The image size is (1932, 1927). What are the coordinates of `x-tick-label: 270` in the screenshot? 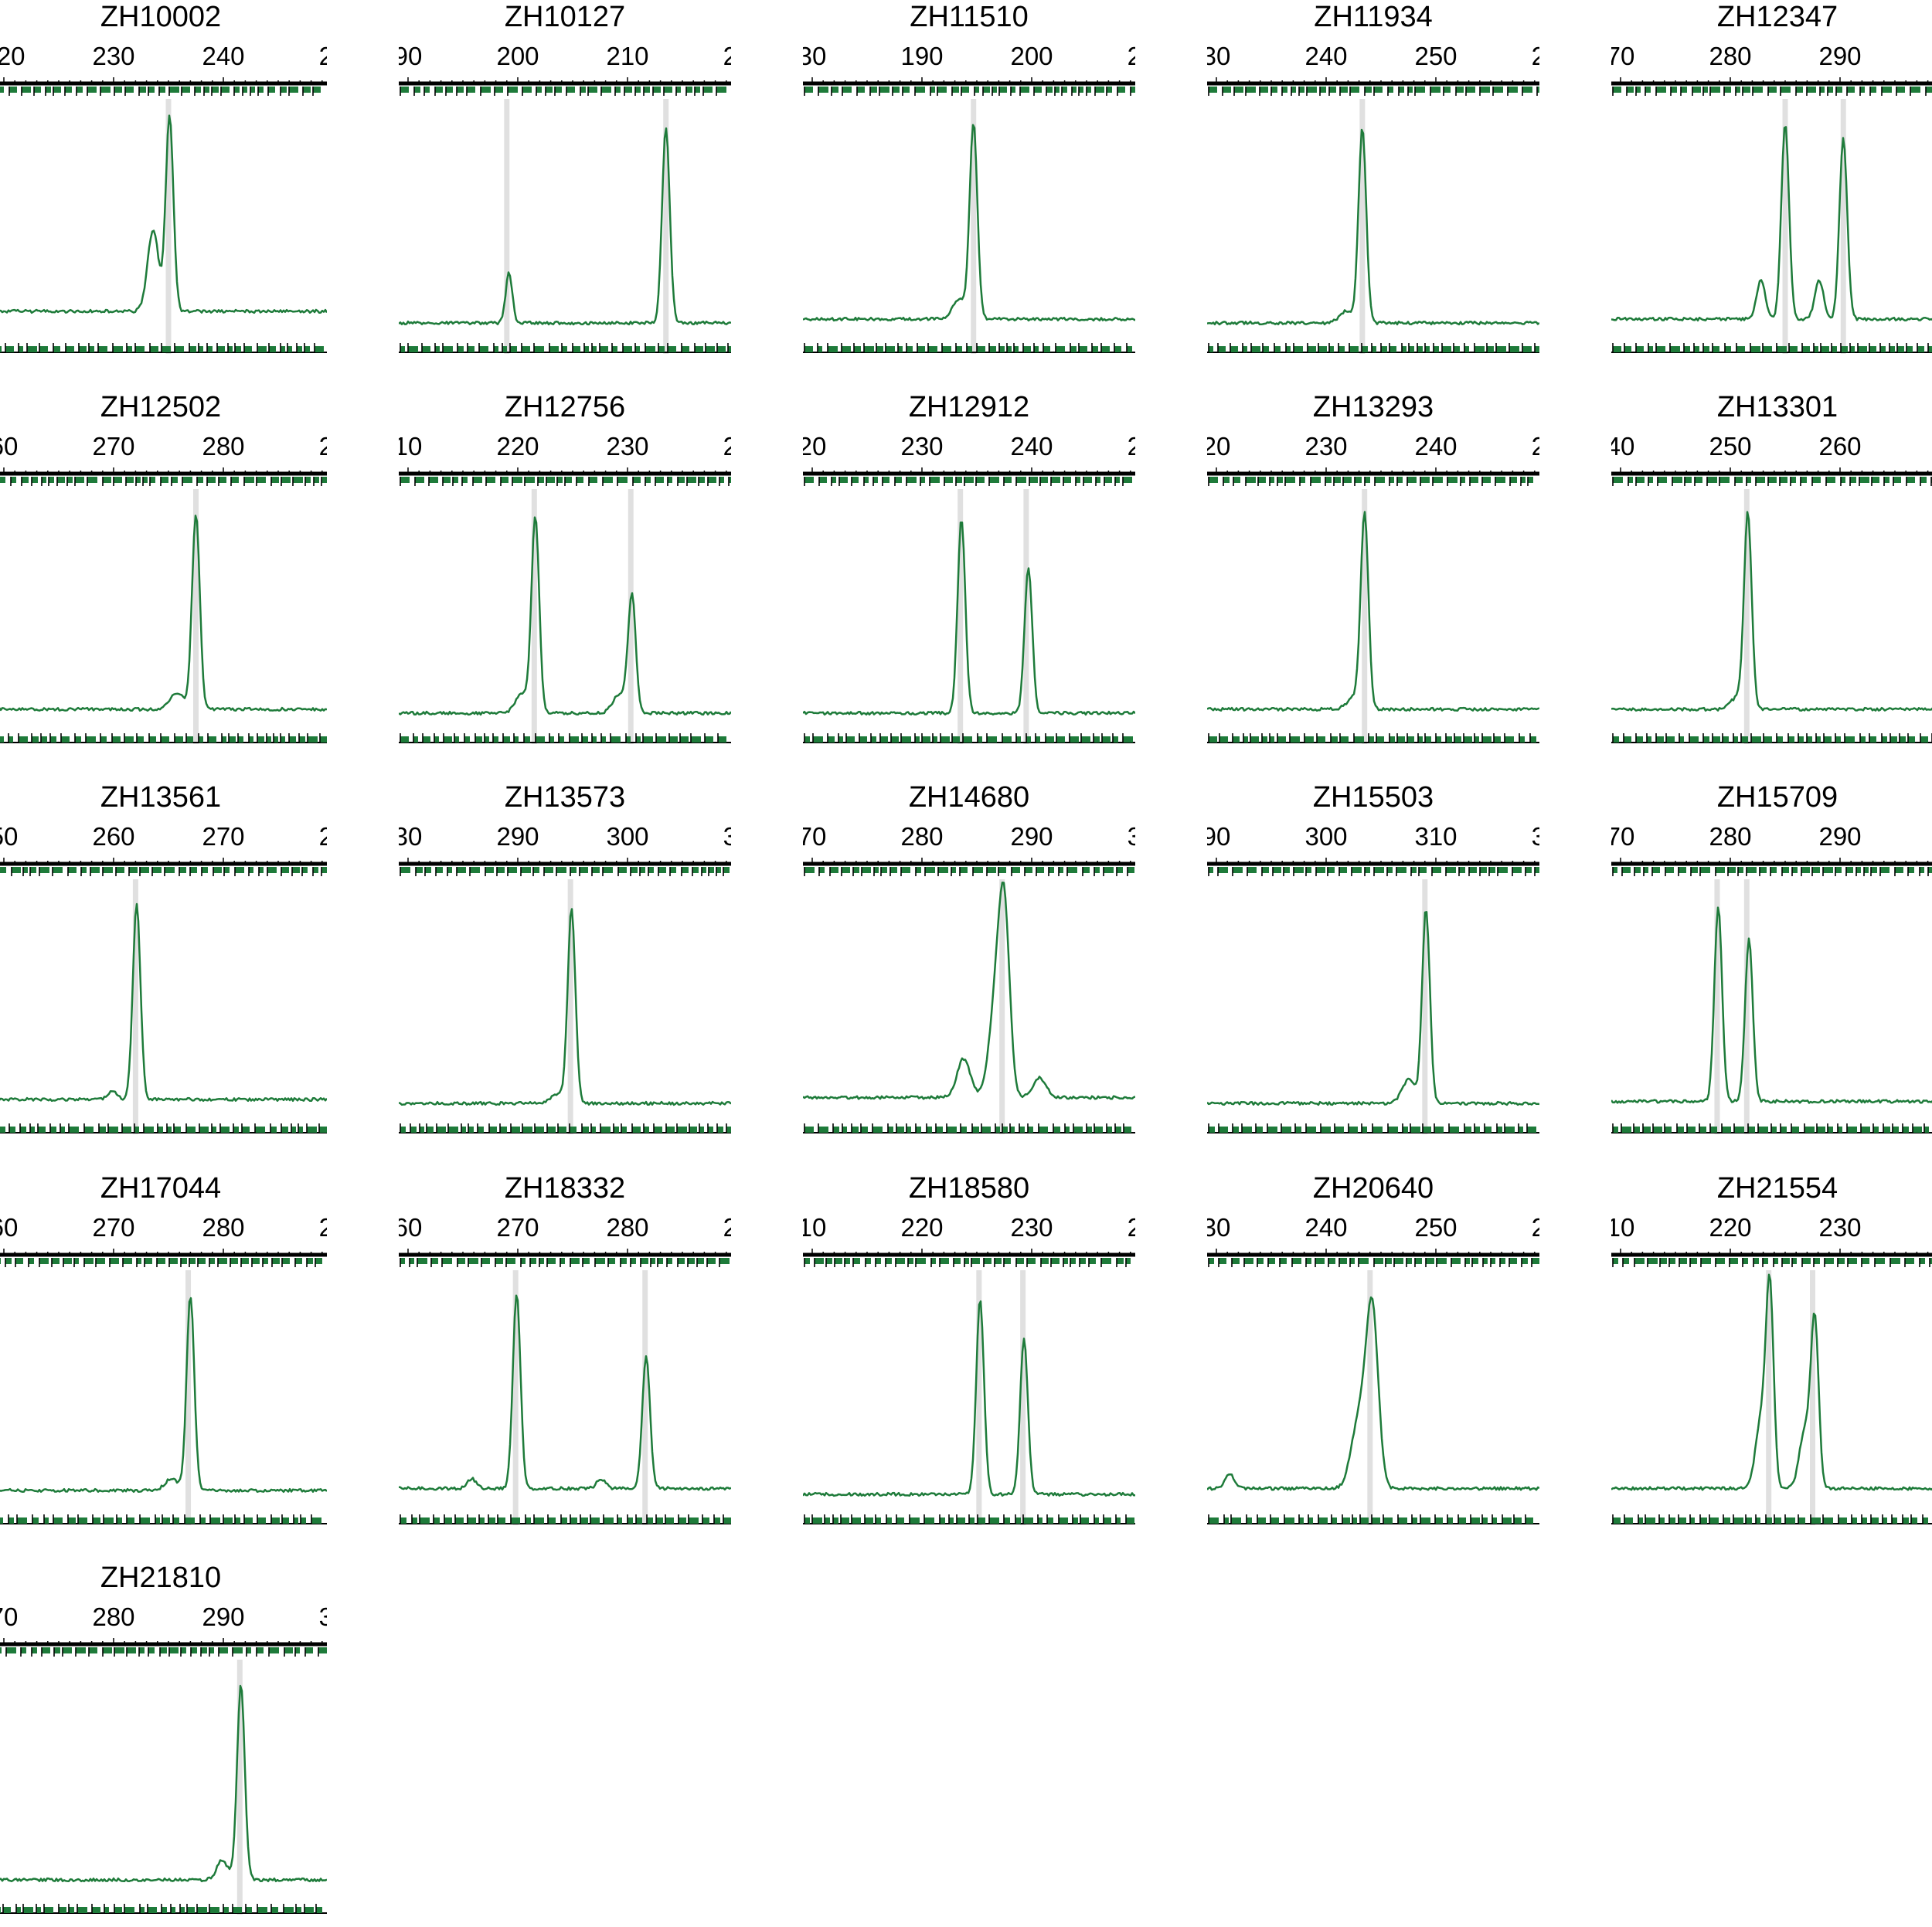 It's located at (517, 1227).